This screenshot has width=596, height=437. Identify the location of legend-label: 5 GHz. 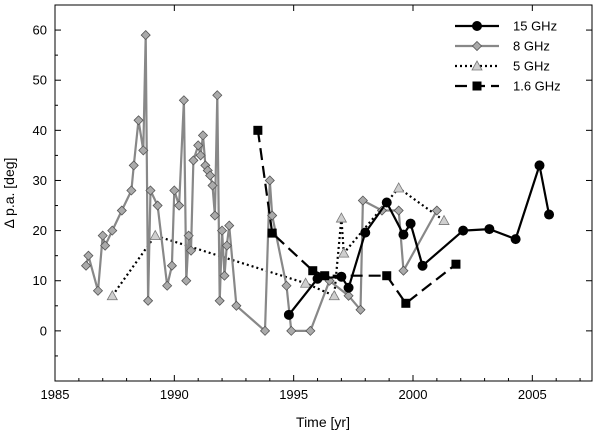
(531, 66).